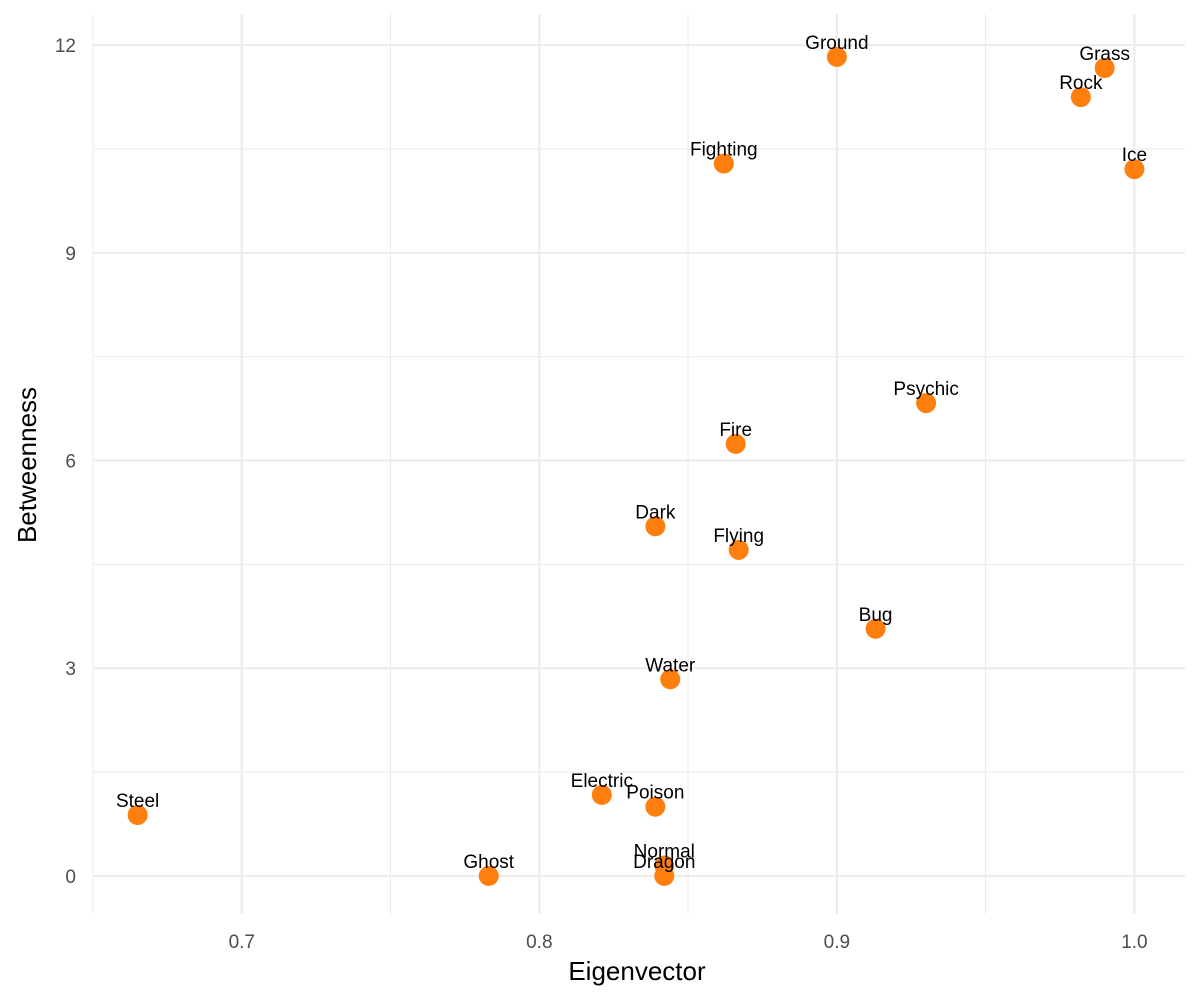 Image resolution: width=1200 pixels, height=1000 pixels. I want to click on data-point-flying, so click(738, 549).